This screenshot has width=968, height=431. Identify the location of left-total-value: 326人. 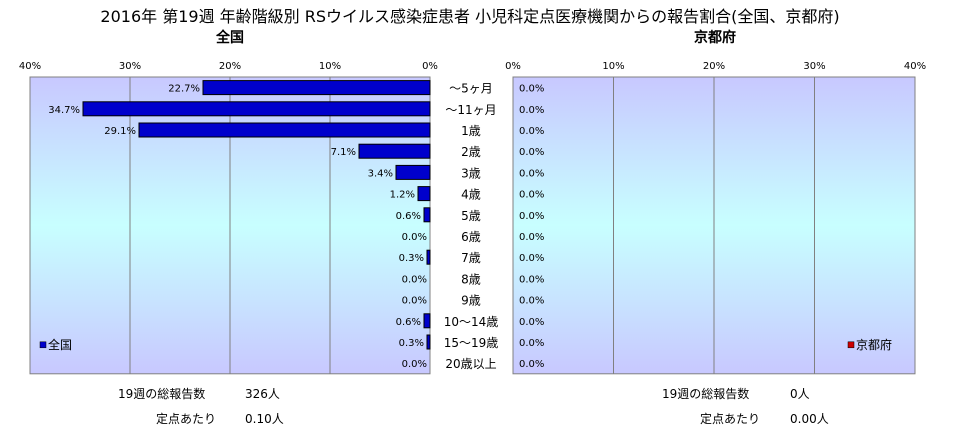
(262, 394).